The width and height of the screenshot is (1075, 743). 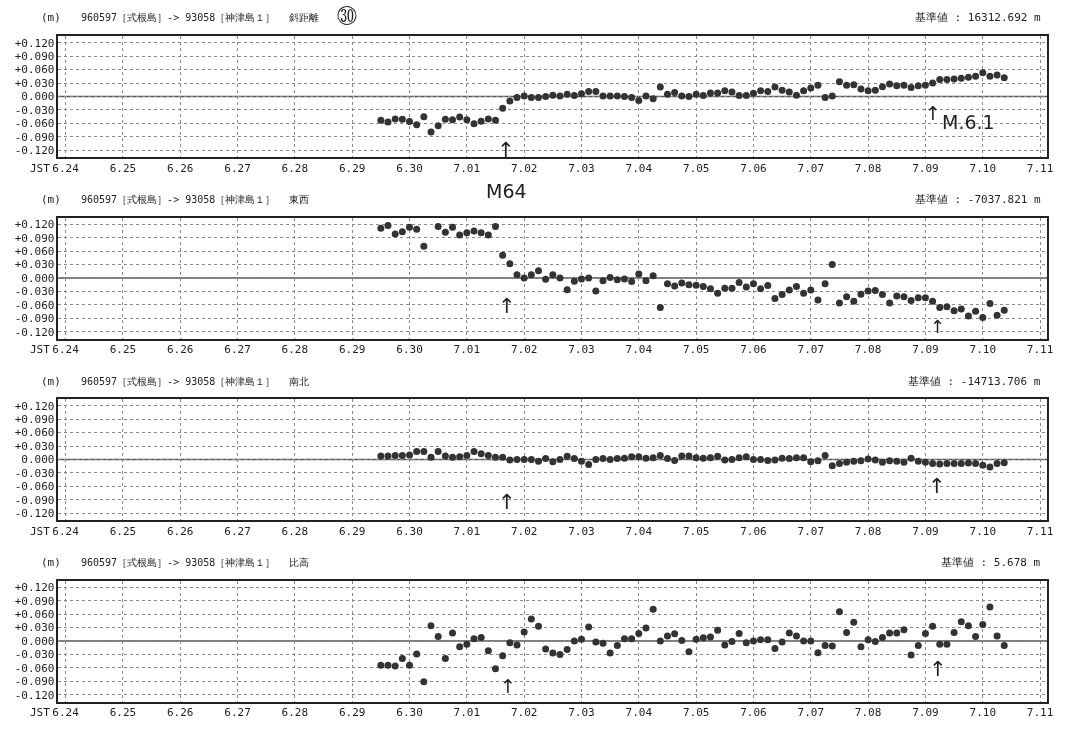 What do you see at coordinates (304, 17) in the screenshot?
I see `chart-subtitle: 斜距離` at bounding box center [304, 17].